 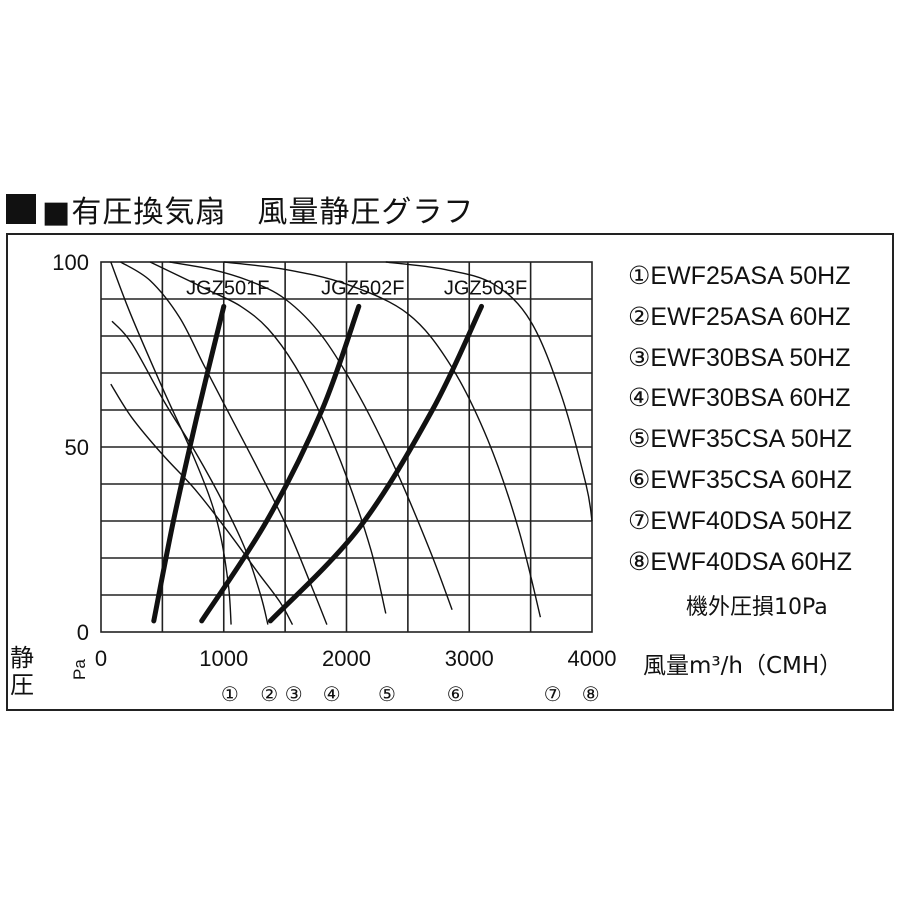 What do you see at coordinates (362, 288) in the screenshot?
I see `system-curve-label: JGZ502F` at bounding box center [362, 288].